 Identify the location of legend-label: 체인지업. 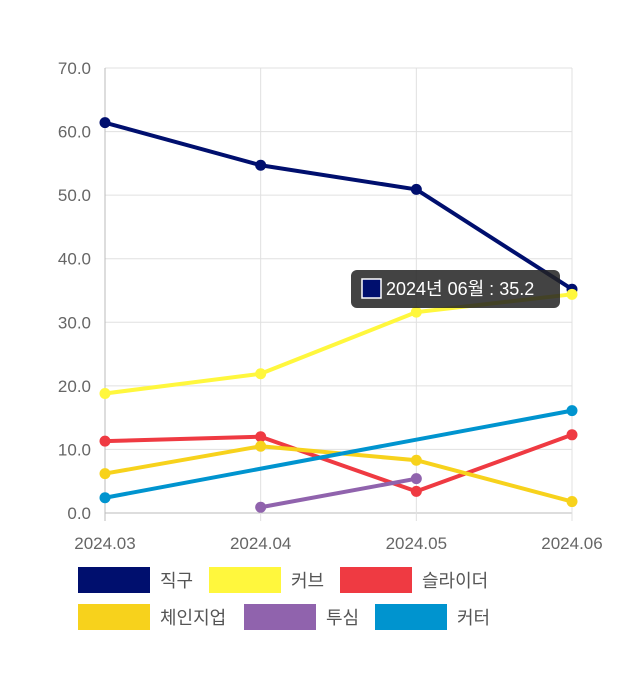
(193, 618).